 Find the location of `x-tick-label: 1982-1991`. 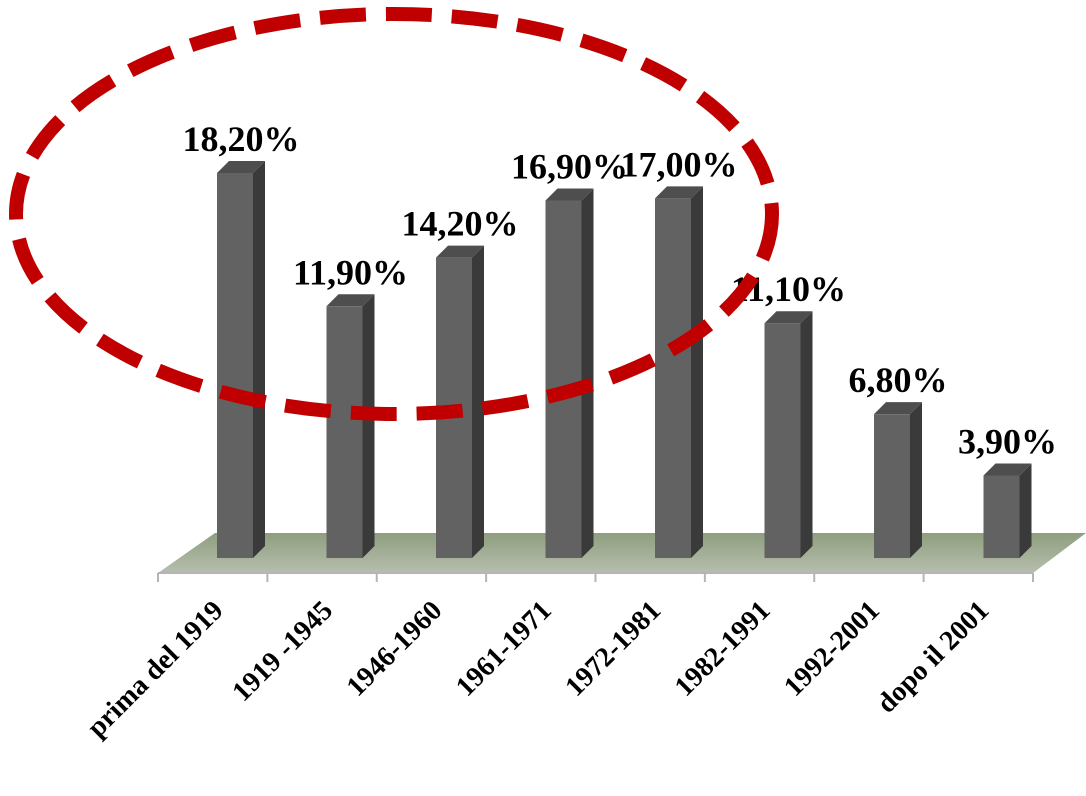

x-tick-label: 1982-1991 is located at coordinates (723, 649).